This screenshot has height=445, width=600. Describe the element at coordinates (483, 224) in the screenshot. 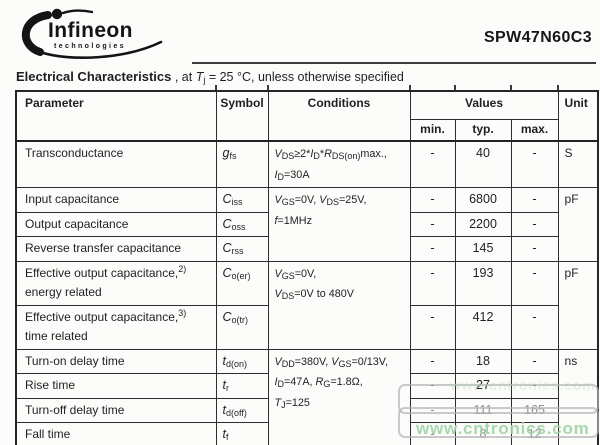

I see `typ-value-cell: 2200` at that location.